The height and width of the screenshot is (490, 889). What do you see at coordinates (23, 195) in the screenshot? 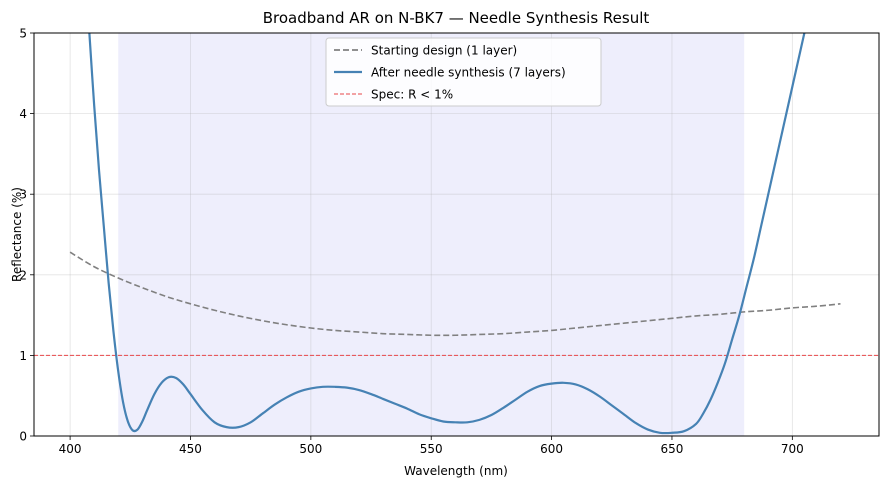
I see `y-tick-label: 3` at bounding box center [23, 195].